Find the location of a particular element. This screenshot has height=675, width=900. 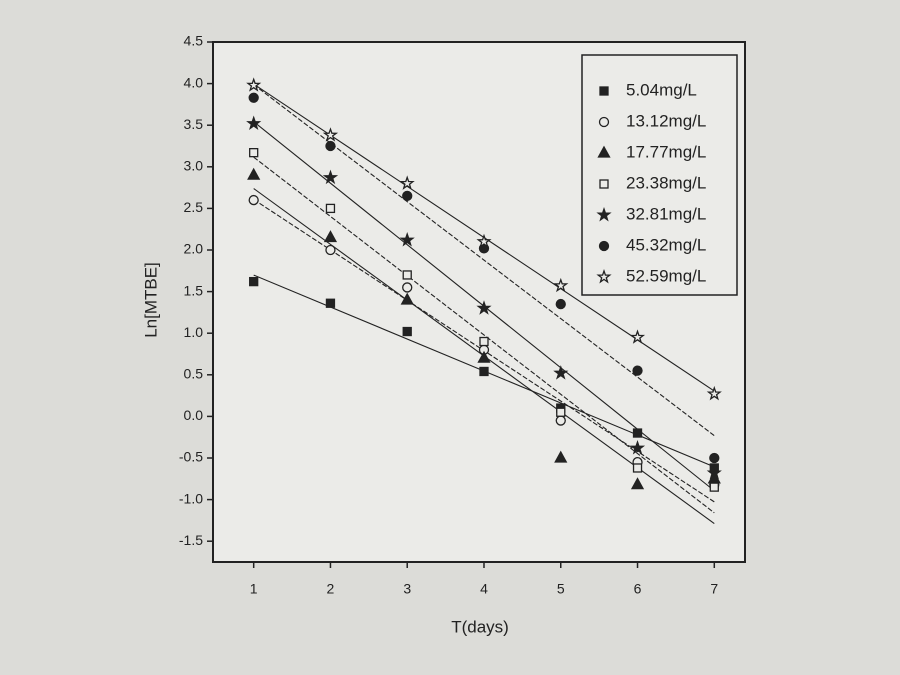

y-tick-label: 0.0 is located at coordinates (194, 415).